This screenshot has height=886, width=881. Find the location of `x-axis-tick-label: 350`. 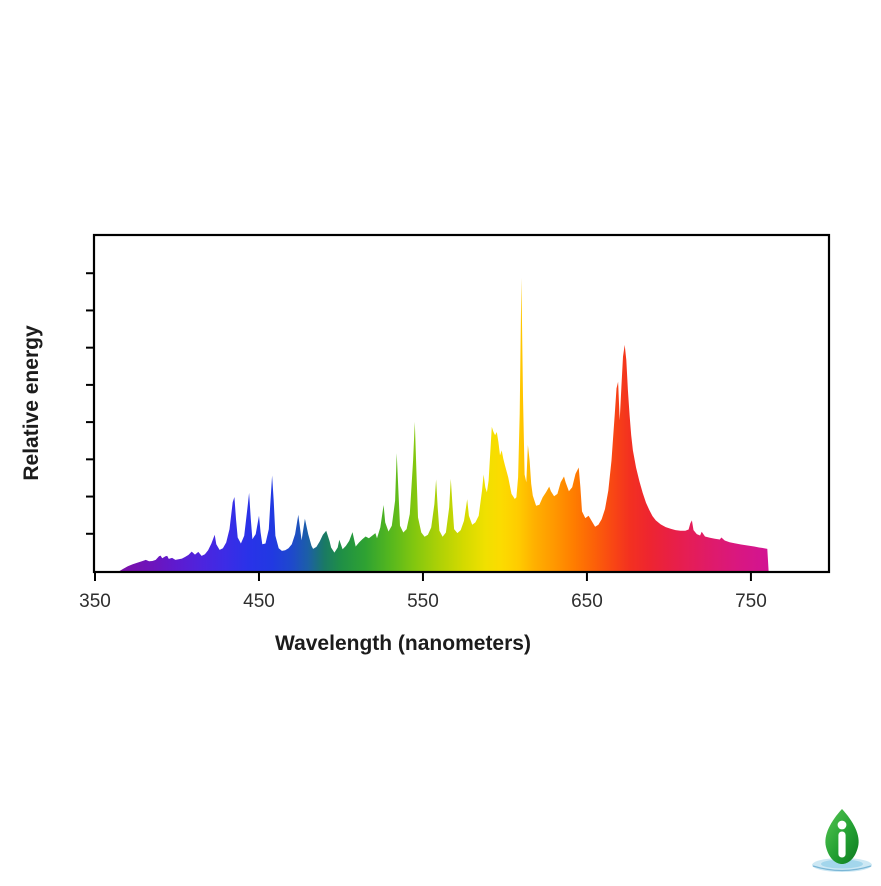

x-axis-tick-label: 350 is located at coordinates (95, 601).